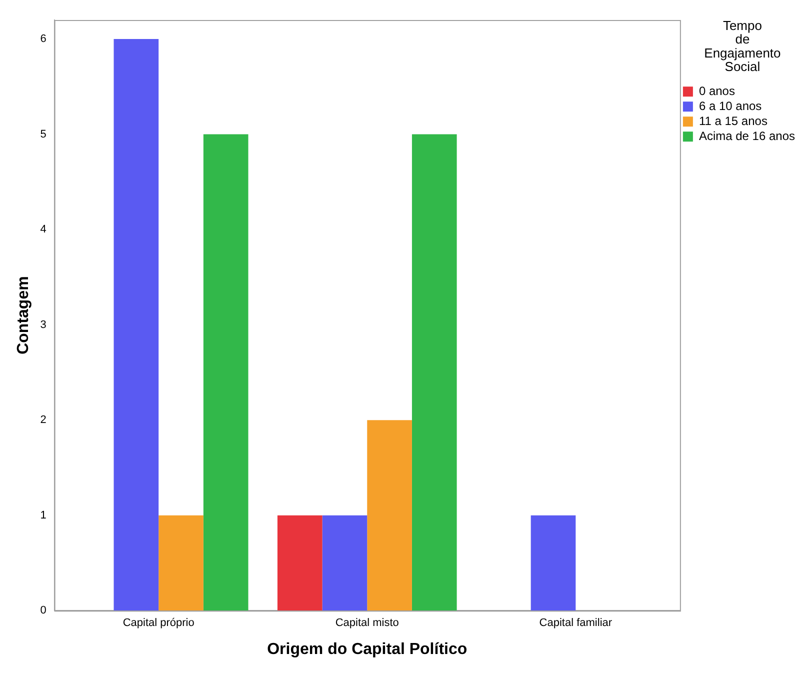 The image size is (805, 673). What do you see at coordinates (158, 623) in the screenshot?
I see `x-tick-label: Capital próprio` at bounding box center [158, 623].